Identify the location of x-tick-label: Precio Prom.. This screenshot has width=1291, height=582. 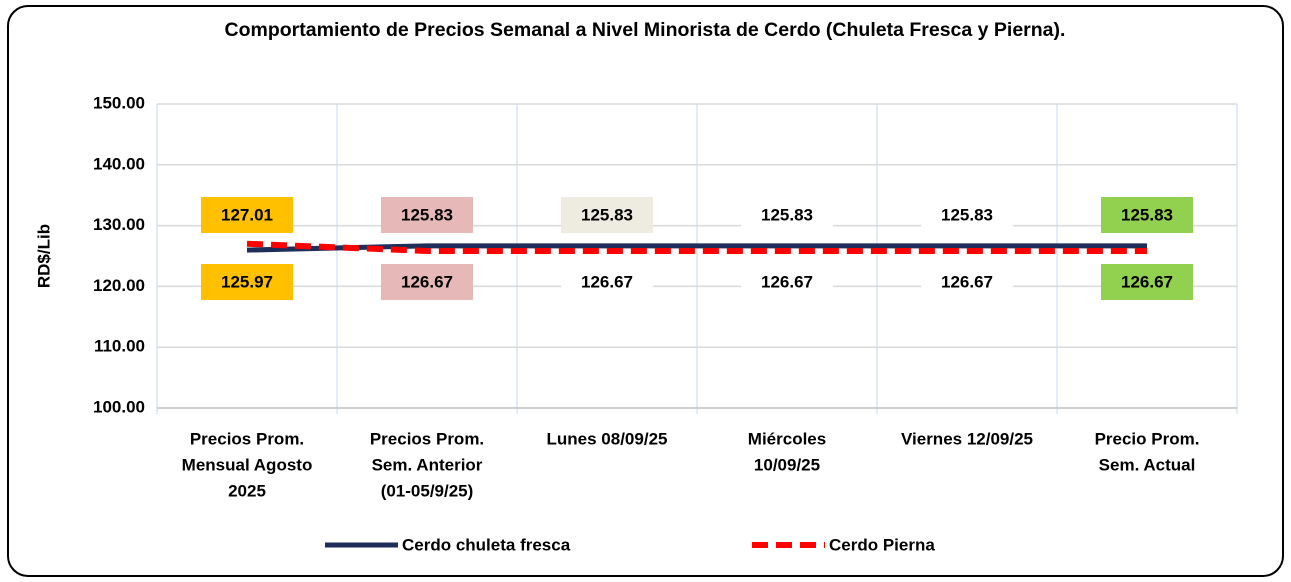
(1147, 438).